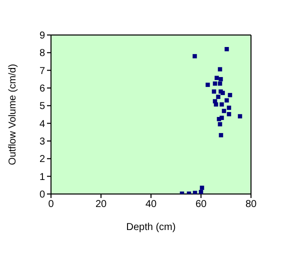  What do you see at coordinates (201, 204) in the screenshot?
I see `x-tick-label: 60` at bounding box center [201, 204].